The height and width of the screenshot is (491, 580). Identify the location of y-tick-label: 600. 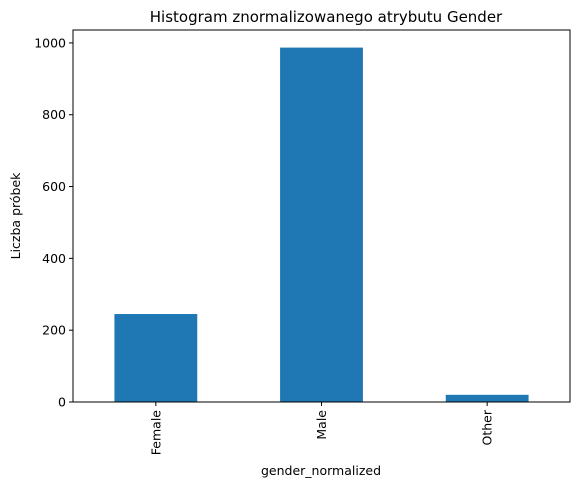
(54, 186).